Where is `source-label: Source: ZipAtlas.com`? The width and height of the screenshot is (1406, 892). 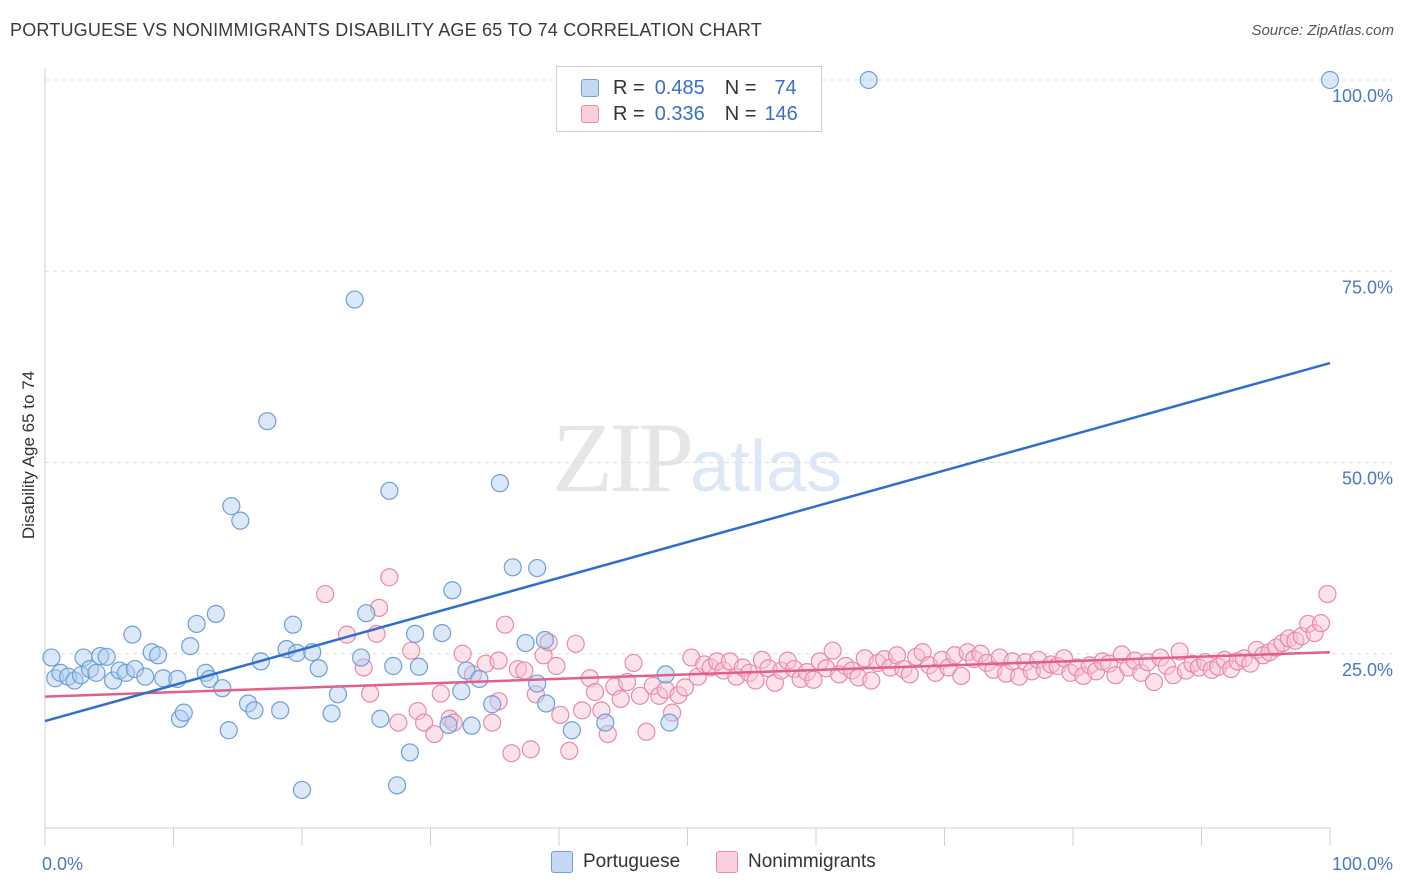
source-label: Source: ZipAtlas.com is located at coordinates (1322, 30).